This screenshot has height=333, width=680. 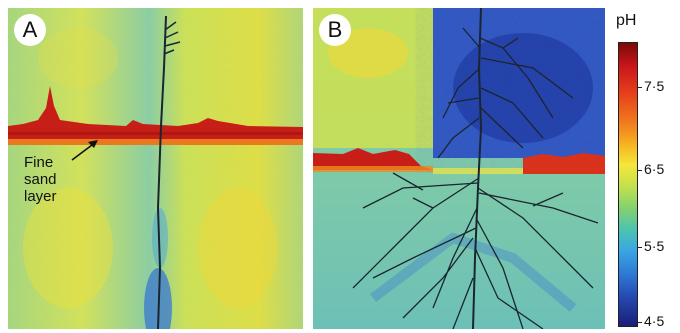 What do you see at coordinates (30, 30) in the screenshot?
I see `panel-a-label: A` at bounding box center [30, 30].